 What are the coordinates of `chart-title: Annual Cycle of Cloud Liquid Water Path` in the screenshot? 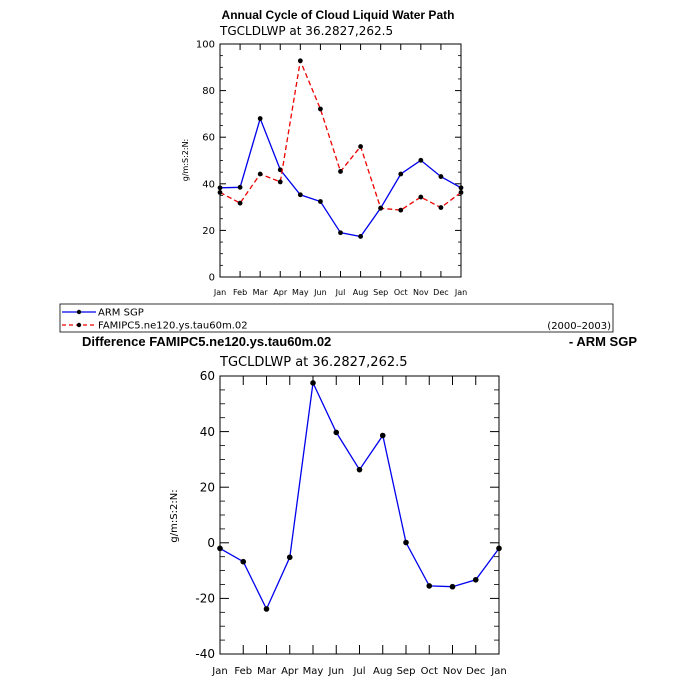 It's located at (338, 15).